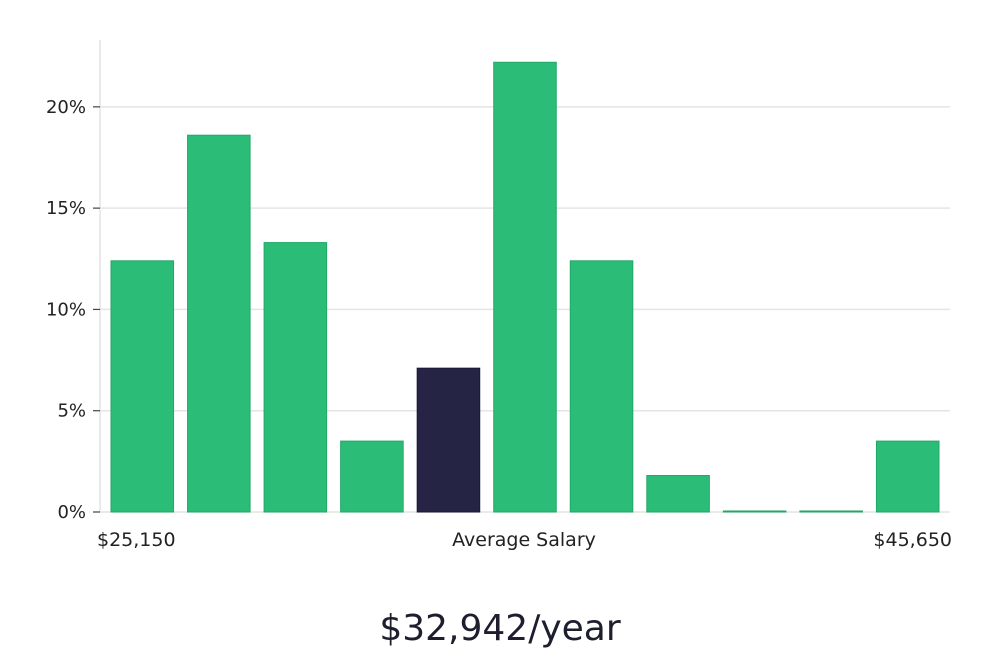 The width and height of the screenshot is (1000, 660). I want to click on y-tick-label-5: 5%, so click(71, 411).